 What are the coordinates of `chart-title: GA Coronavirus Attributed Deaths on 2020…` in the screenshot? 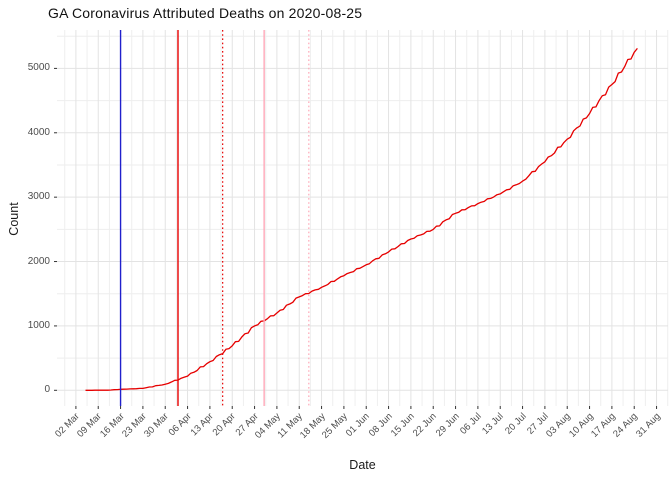 It's located at (205, 13).